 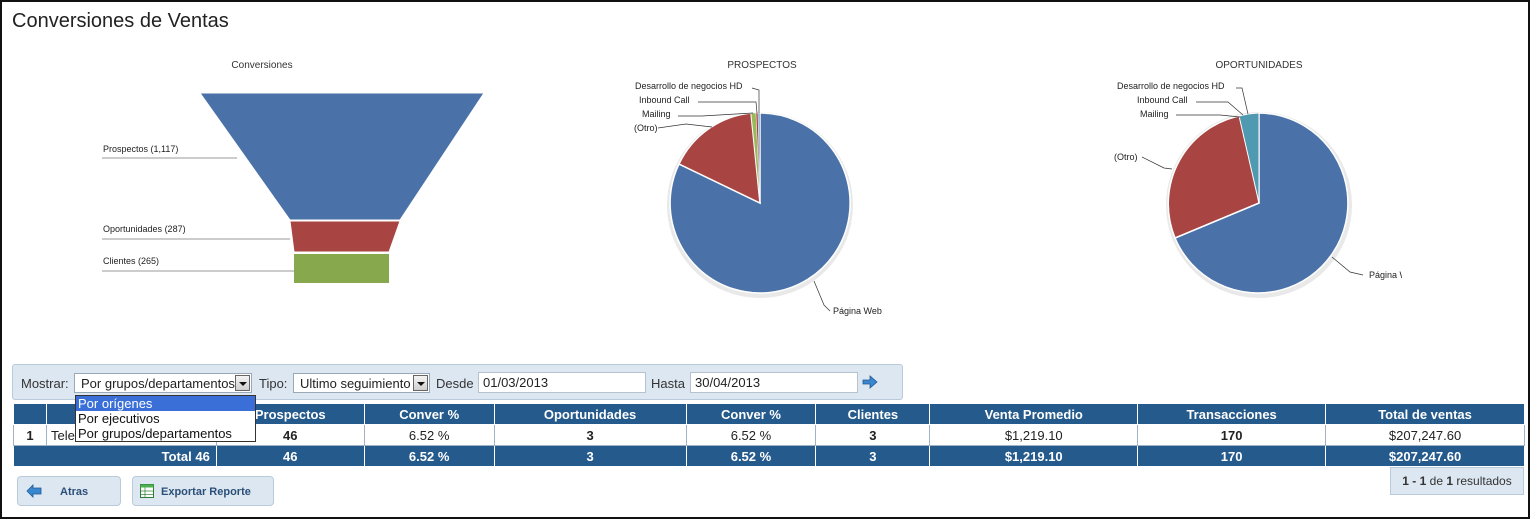 What do you see at coordinates (1423, 481) in the screenshot?
I see `pager-to: 1` at bounding box center [1423, 481].